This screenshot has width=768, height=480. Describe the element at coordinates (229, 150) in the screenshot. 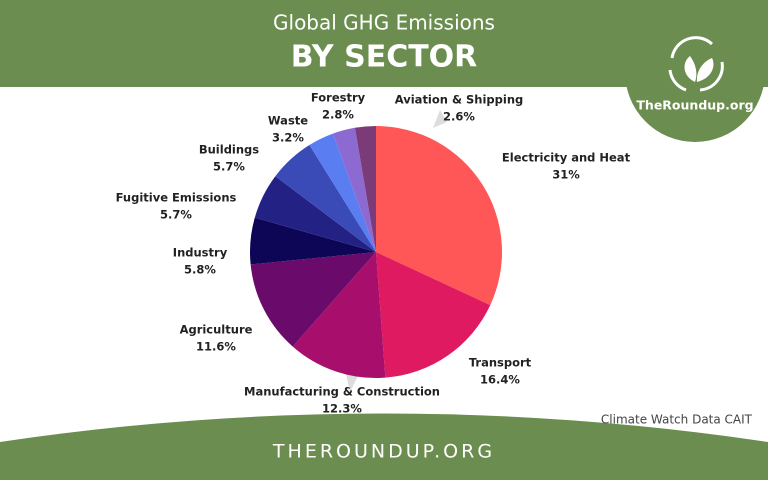

I see `slice-label: Buildings` at that location.